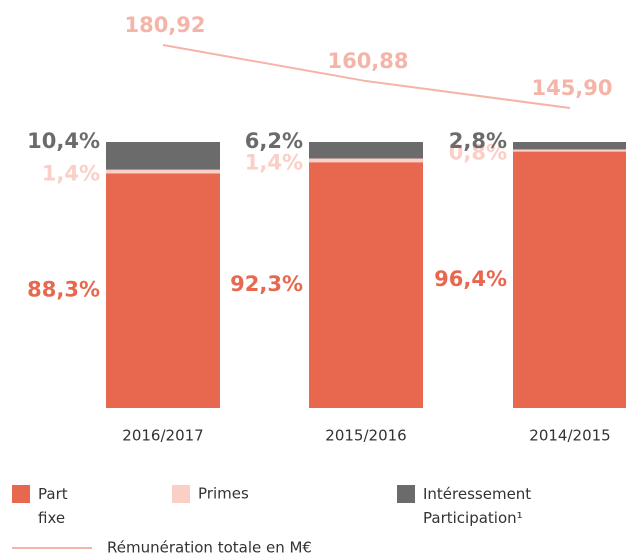 This screenshot has height=558, width=626. I want to click on legend-label-line: Part, so click(53, 494).